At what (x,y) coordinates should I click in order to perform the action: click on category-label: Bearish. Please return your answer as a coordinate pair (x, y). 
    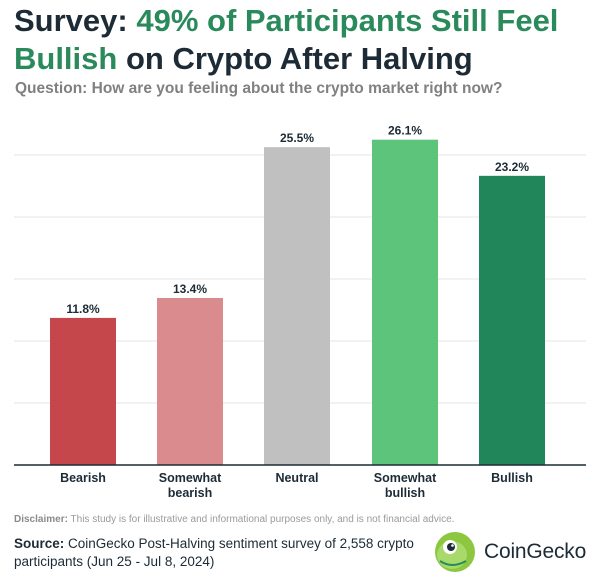
    Looking at the image, I should click on (83, 478).